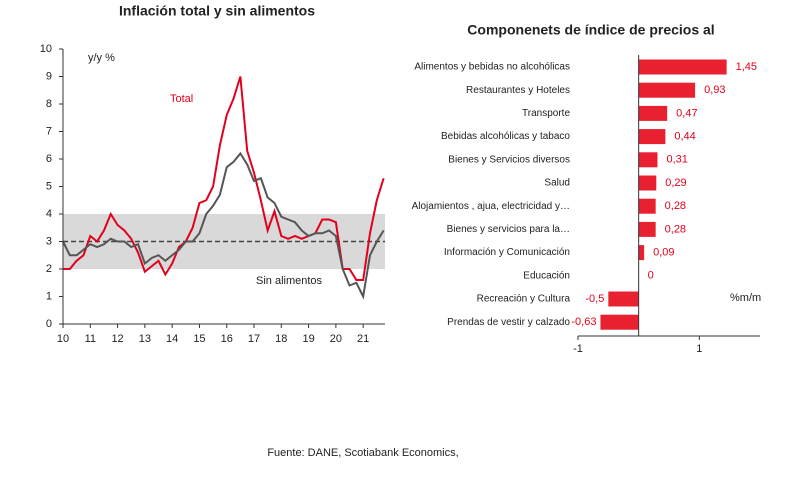 This screenshot has height=479, width=797. Describe the element at coordinates (675, 183) in the screenshot. I see `value-label: 0,29` at that location.